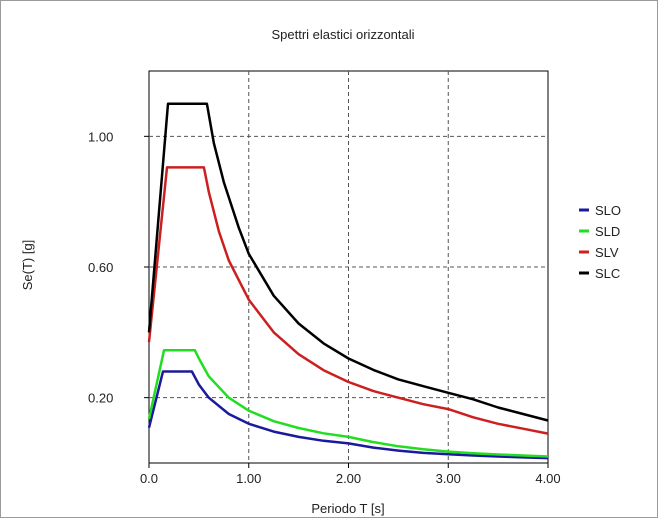  What do you see at coordinates (348, 478) in the screenshot?
I see `x-tick-label: 2.00` at bounding box center [348, 478].